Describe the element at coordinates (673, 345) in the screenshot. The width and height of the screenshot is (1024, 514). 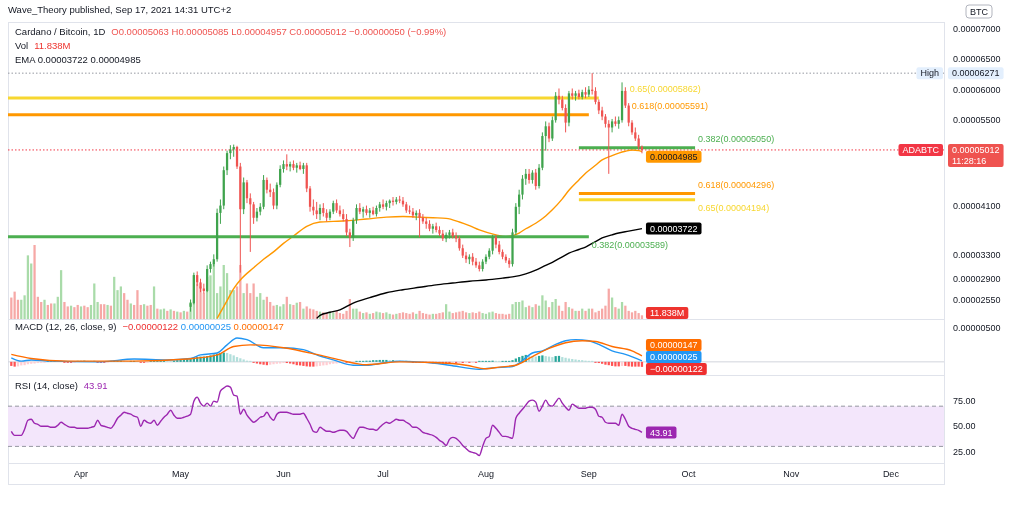
I see `annotation: 0.00000147` at that location.